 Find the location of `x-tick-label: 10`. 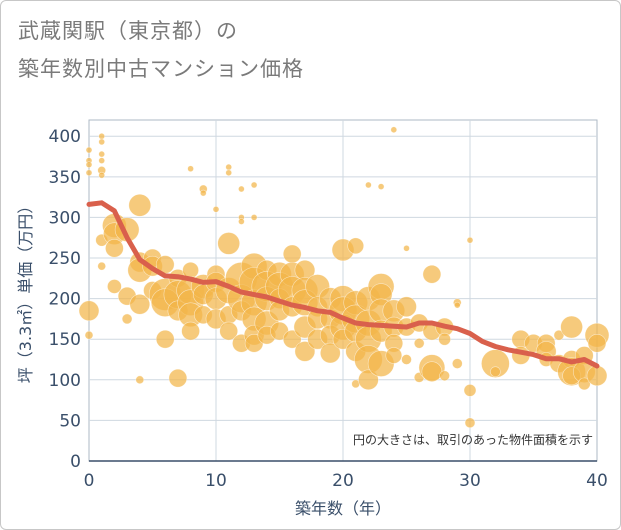

x-tick-label: 10 is located at coordinates (216, 481).